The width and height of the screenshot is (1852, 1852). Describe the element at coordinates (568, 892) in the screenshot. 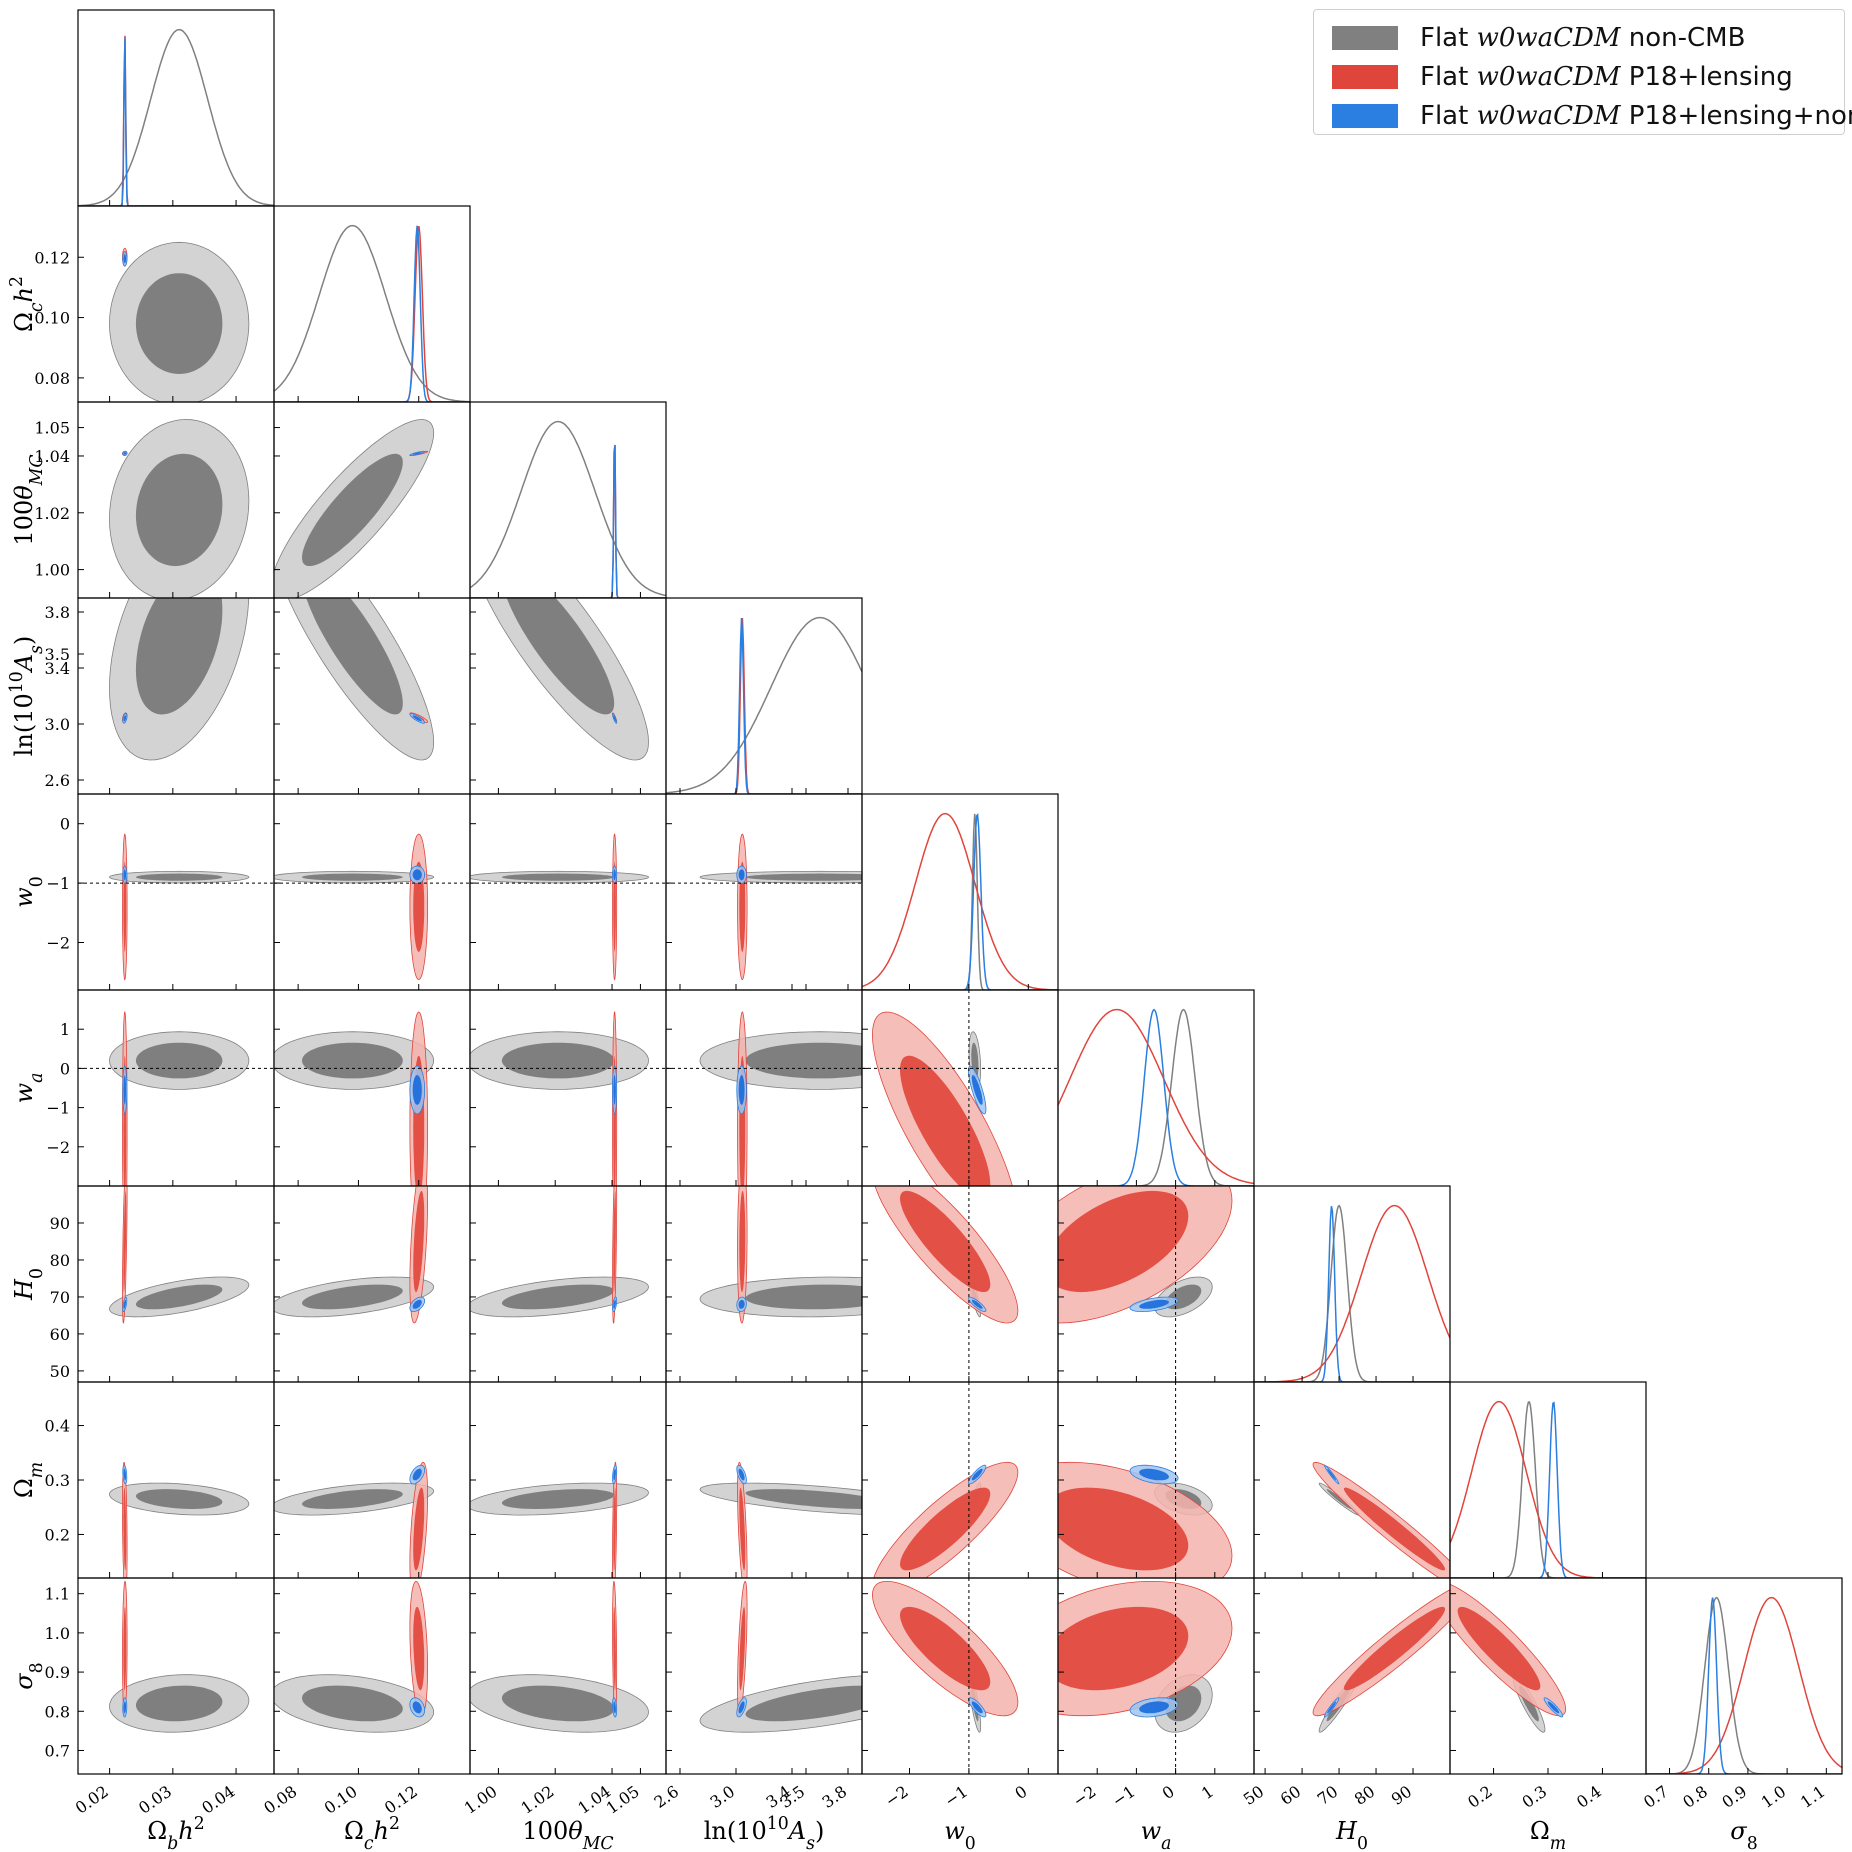

I see `panel-w0-vs-theta` at that location.